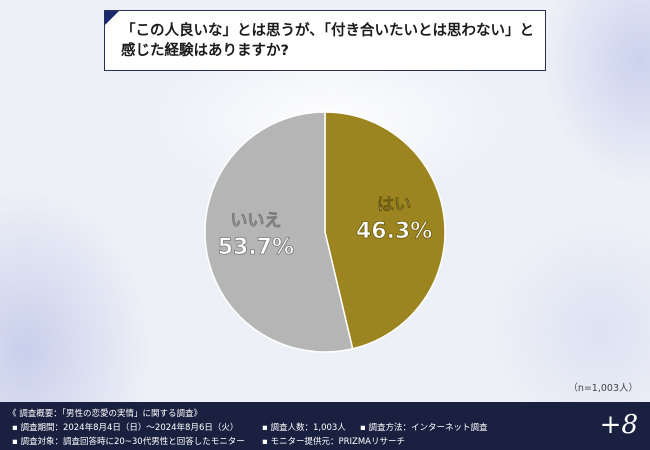 This screenshot has height=450, width=650. I want to click on pie-labels: はい 46.3% いいえ 53.7%, so click(324, 228).